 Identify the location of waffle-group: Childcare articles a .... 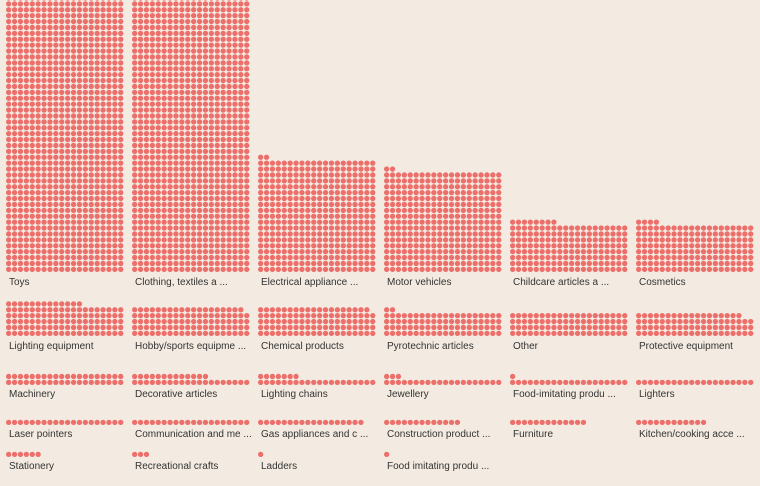
(569, 253).